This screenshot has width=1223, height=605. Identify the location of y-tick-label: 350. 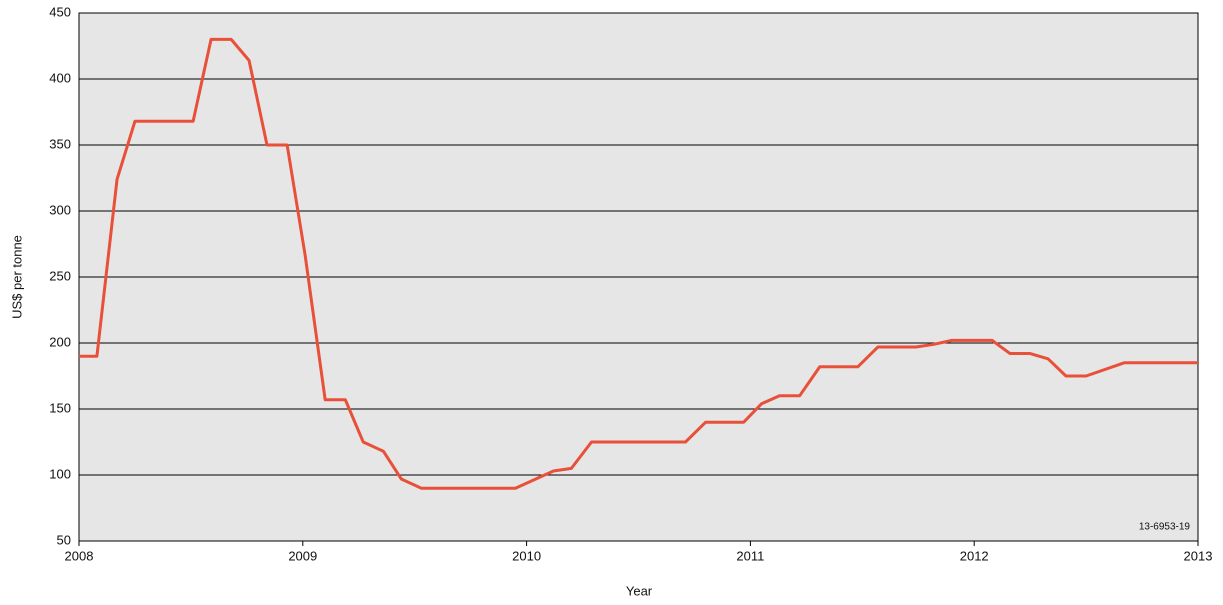
(60, 143).